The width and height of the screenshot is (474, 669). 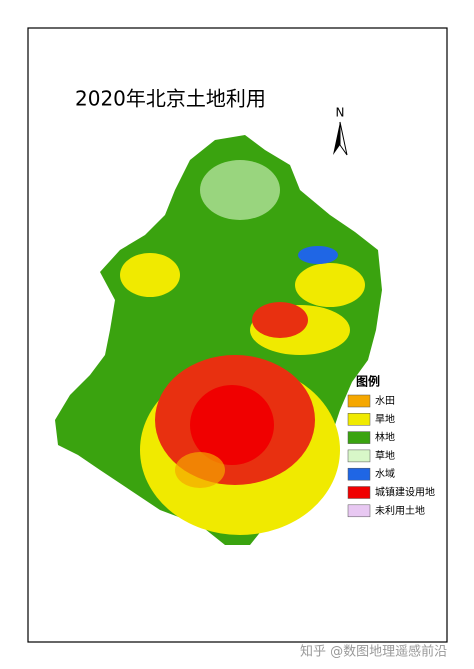 What do you see at coordinates (170, 99) in the screenshot?
I see `map-title: 2020年北京土地利用` at bounding box center [170, 99].